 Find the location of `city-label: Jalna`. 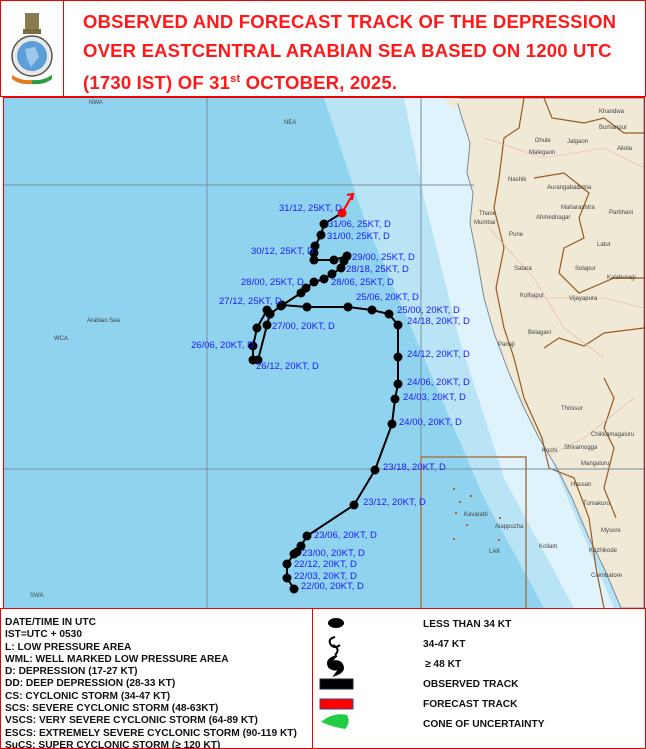

city-label: Jalna is located at coordinates (584, 188).